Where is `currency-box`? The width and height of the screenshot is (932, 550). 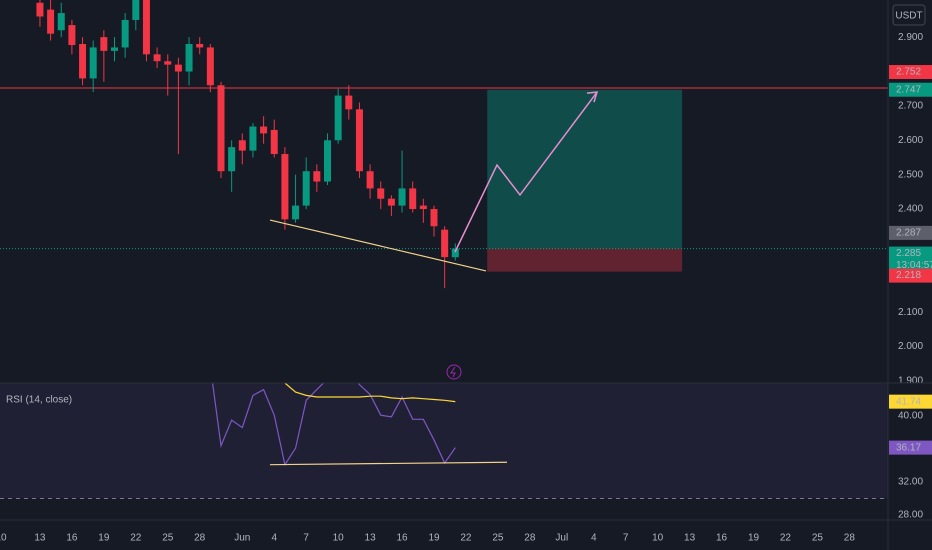
currency-box is located at coordinates (909, 15).